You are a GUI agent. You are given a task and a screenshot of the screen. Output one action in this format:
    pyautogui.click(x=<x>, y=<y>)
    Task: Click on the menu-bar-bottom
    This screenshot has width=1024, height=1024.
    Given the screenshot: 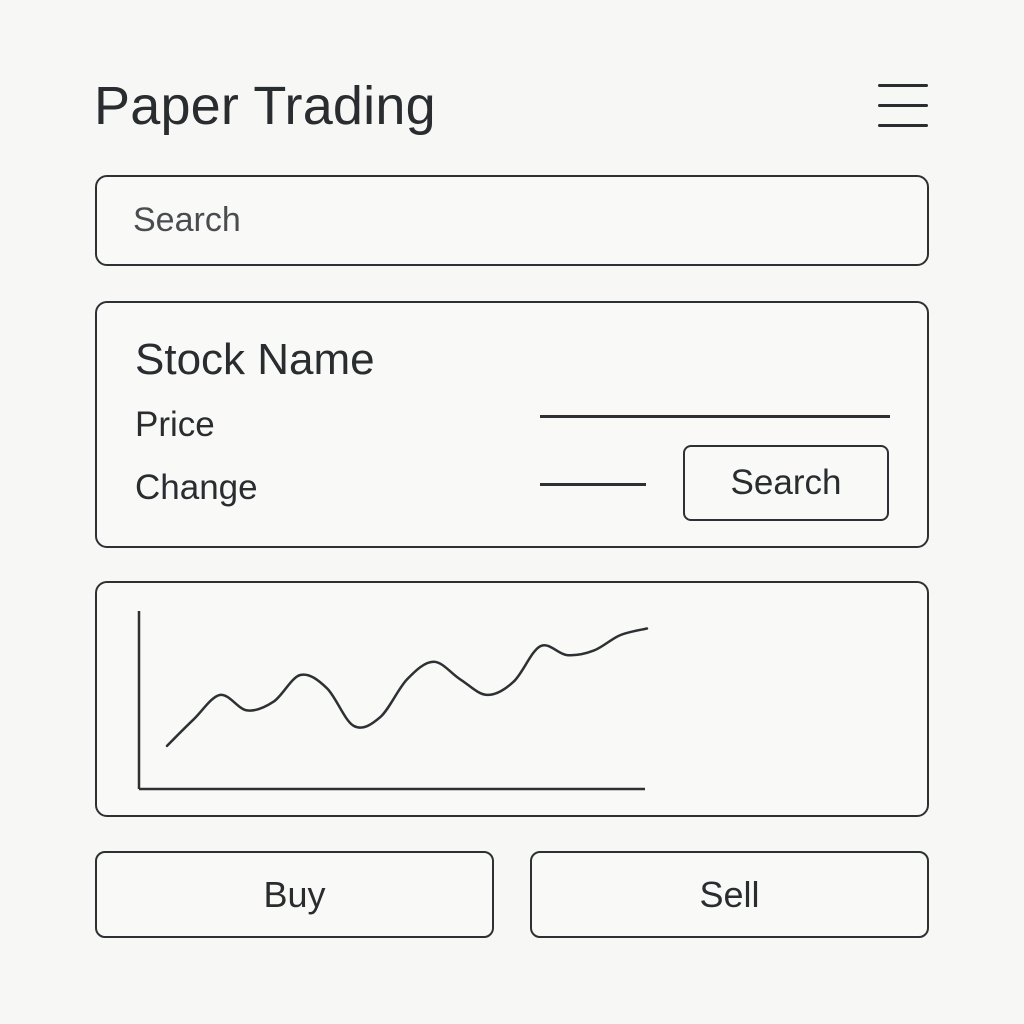 What is the action you would take?
    pyautogui.click(x=903, y=125)
    